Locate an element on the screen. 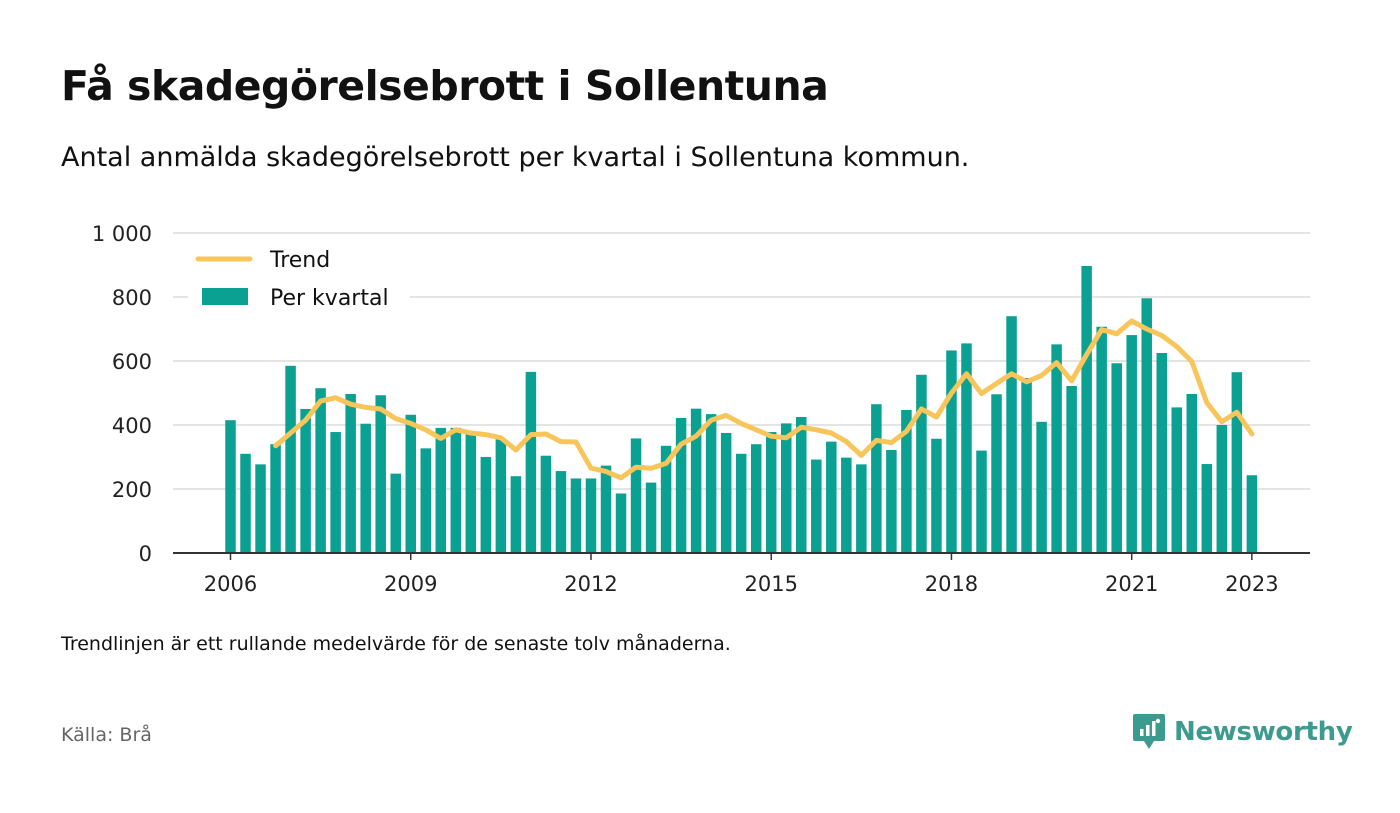  trend-line is located at coordinates (764, 399).